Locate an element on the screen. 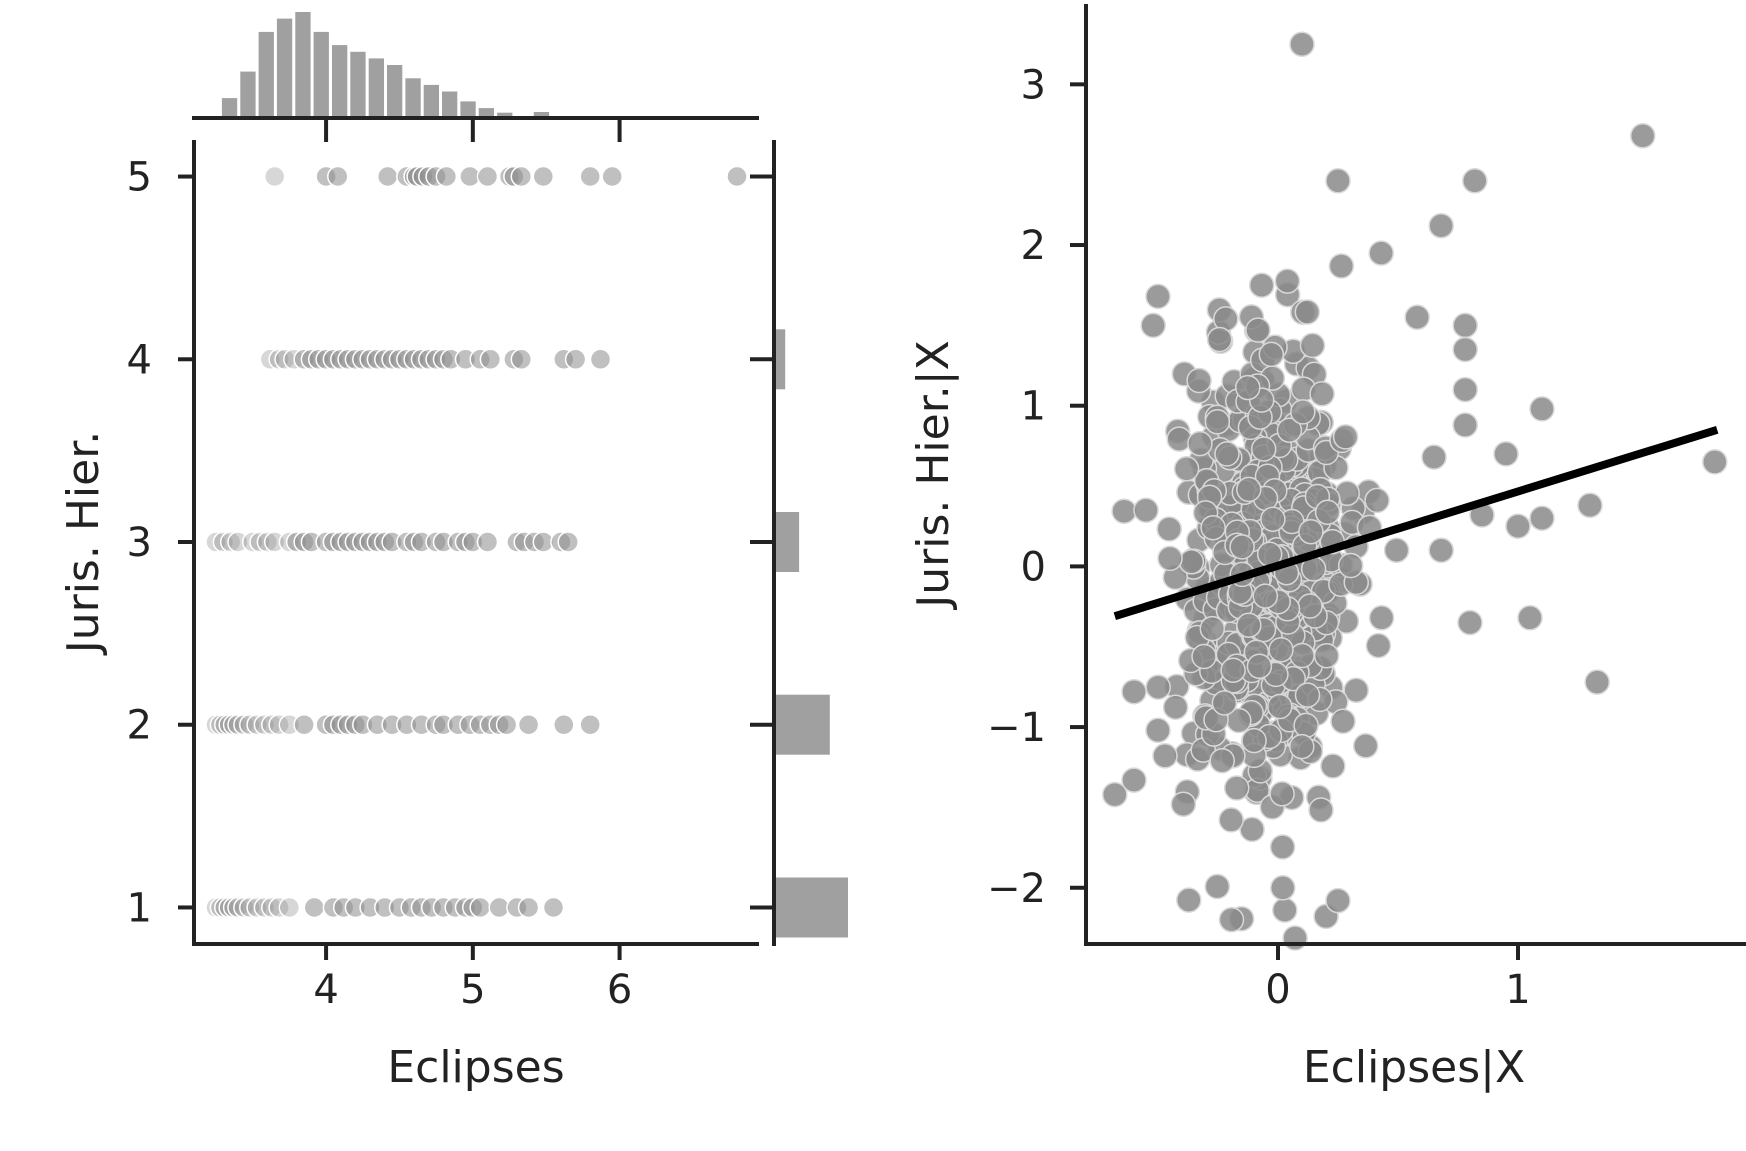 Image resolution: width=1746 pixels, height=1151 pixels. joint-y-tick-label: 4 is located at coordinates (139, 360).